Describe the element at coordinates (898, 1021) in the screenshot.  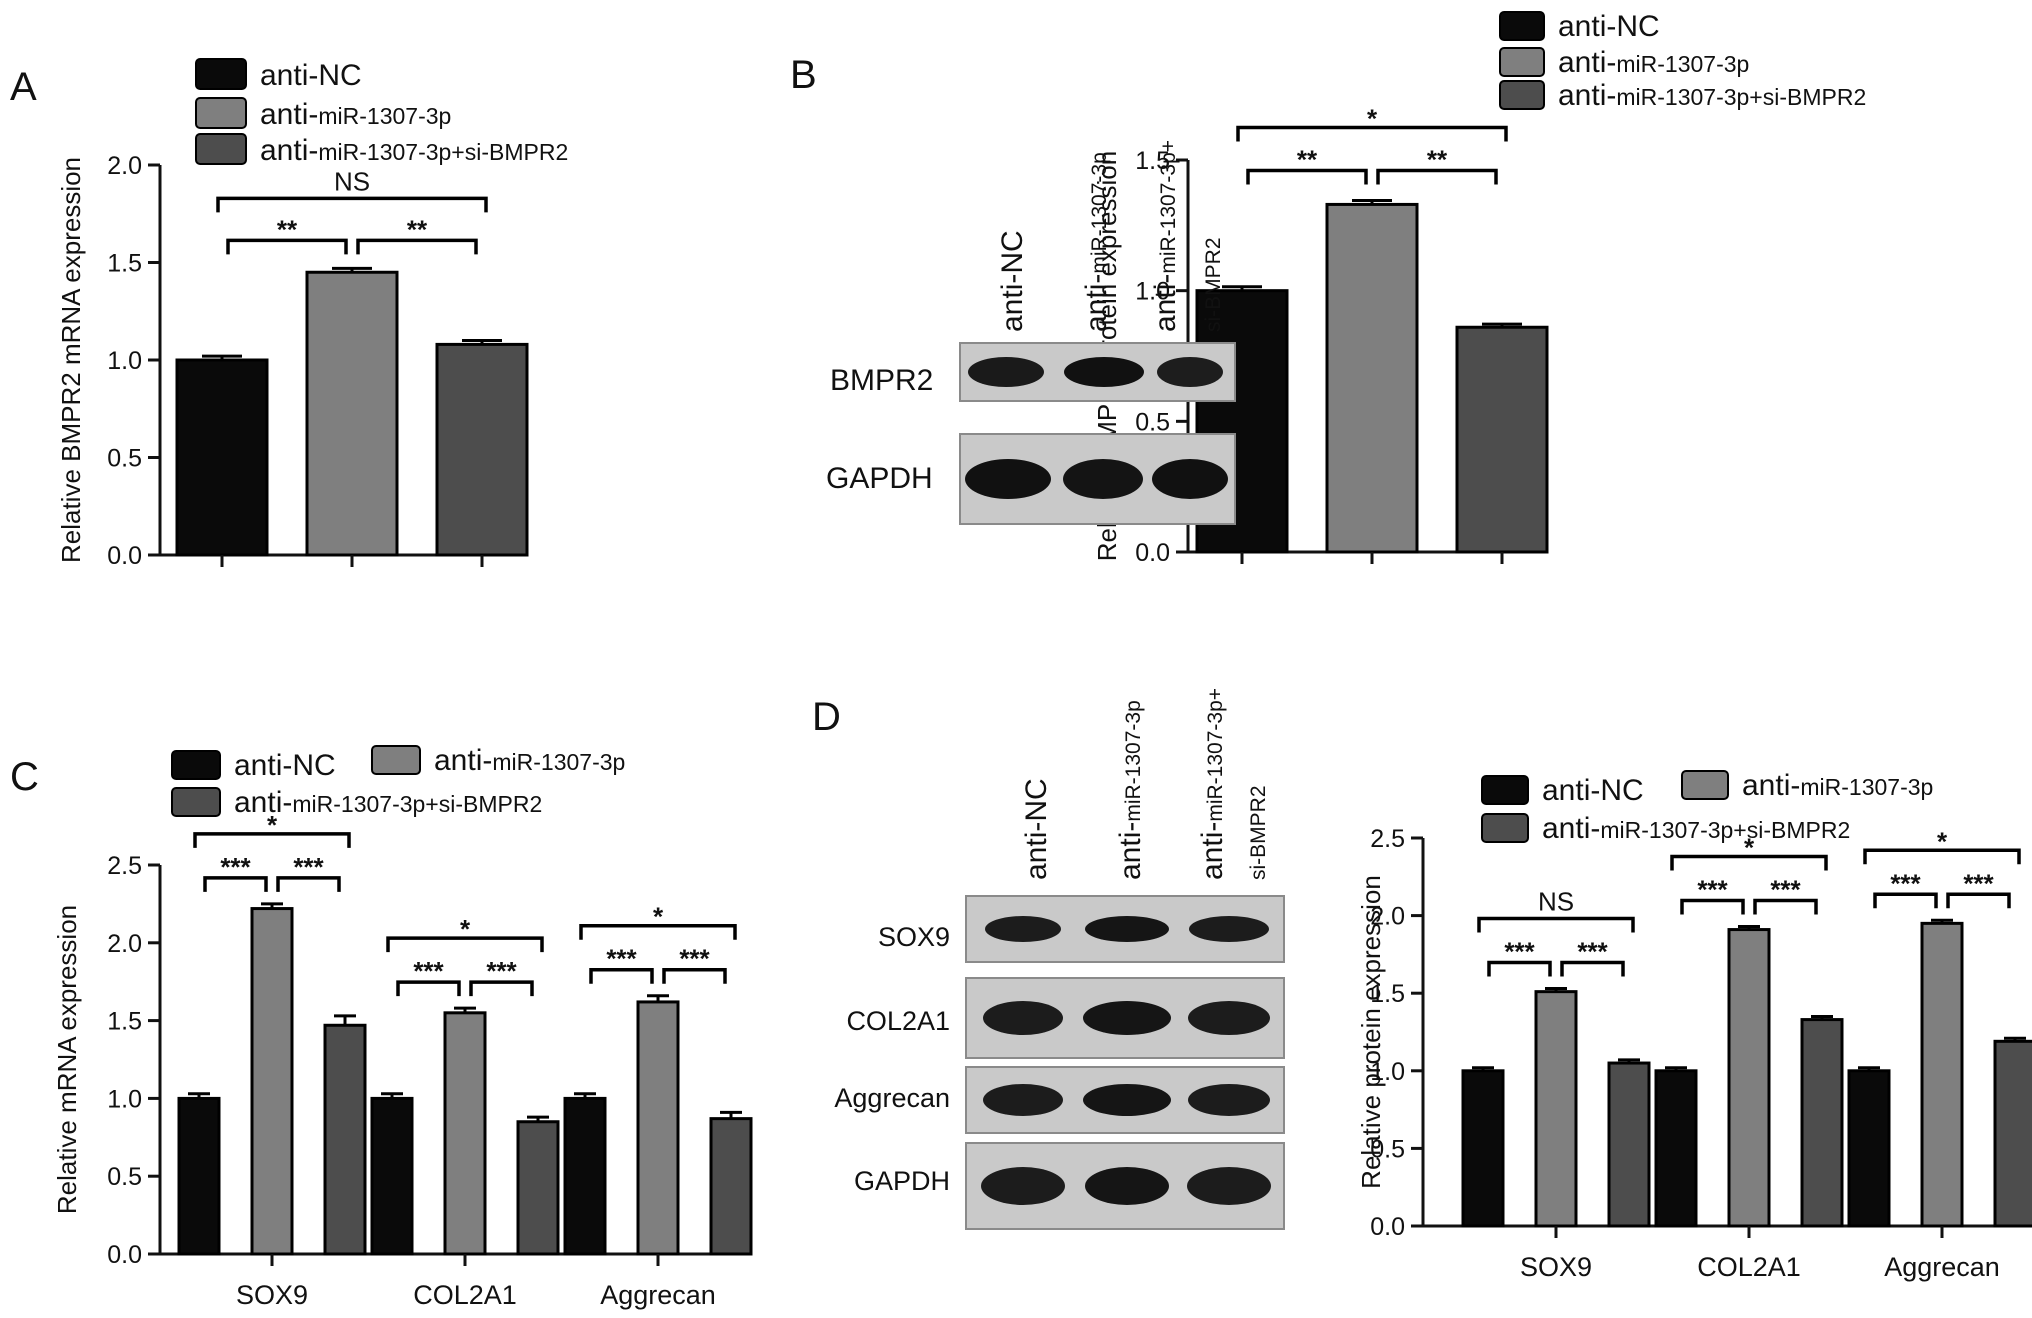
I see `blot-label: COL2A1` at that location.